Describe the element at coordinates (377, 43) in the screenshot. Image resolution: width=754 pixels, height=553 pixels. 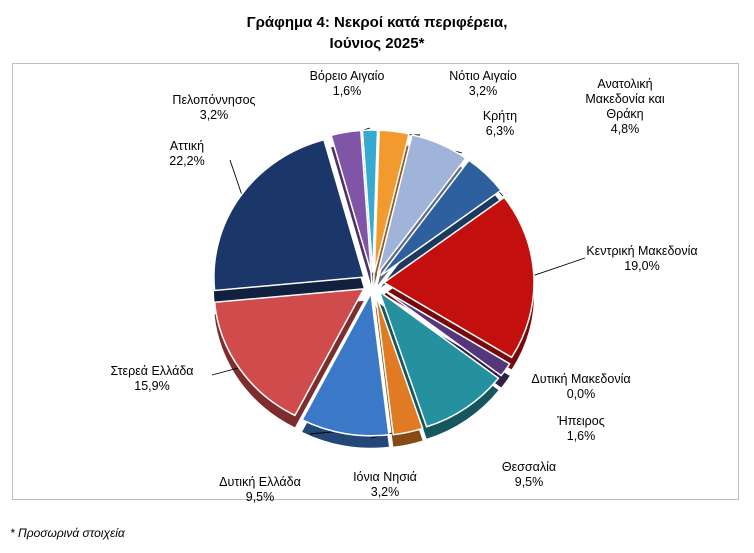
I see `chart-title-line-2: Ιούνιος 2025*` at that location.